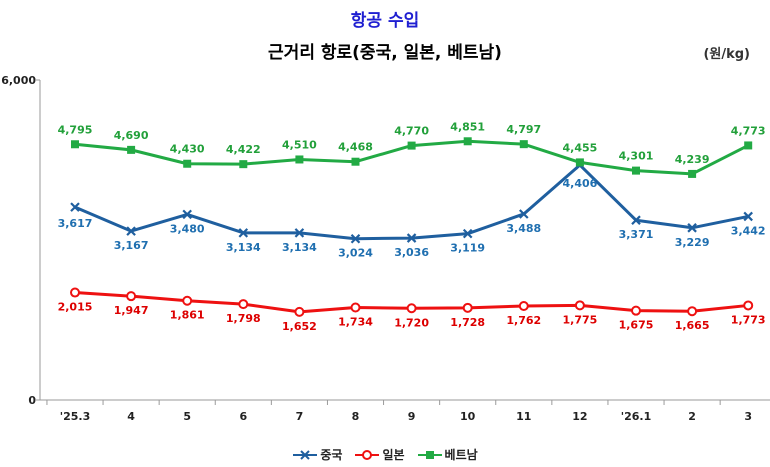 Image resolution: width=770 pixels, height=467 pixels. Describe the element at coordinates (356, 416) in the screenshot. I see `x-tick-label: 8` at that location.